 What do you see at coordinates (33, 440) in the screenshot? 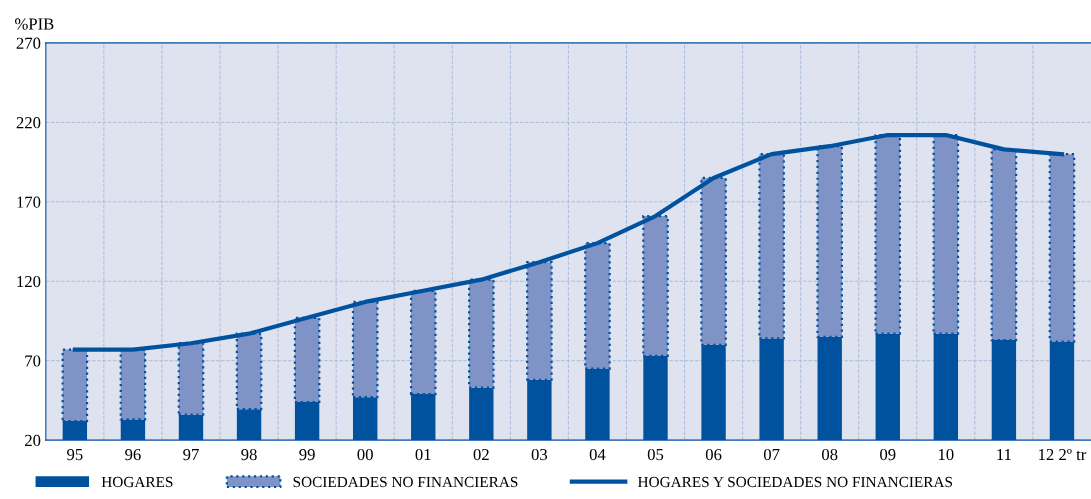
I see `y-tick-label: 20` at bounding box center [33, 440].